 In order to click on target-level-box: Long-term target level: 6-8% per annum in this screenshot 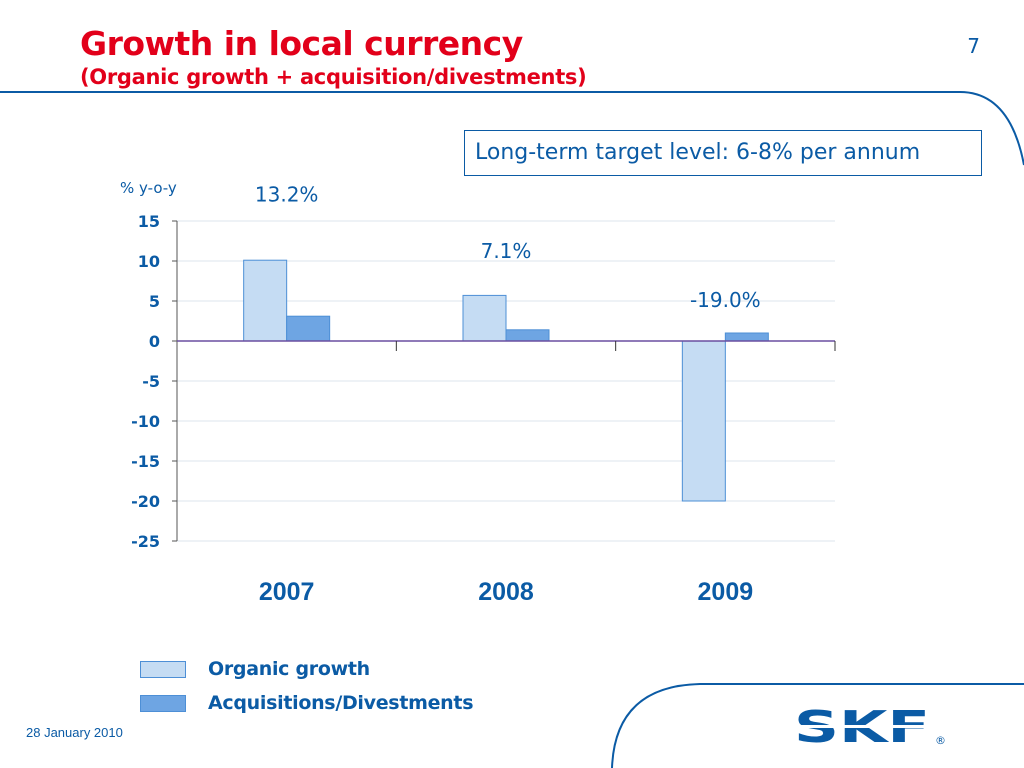, I will do `click(723, 153)`.